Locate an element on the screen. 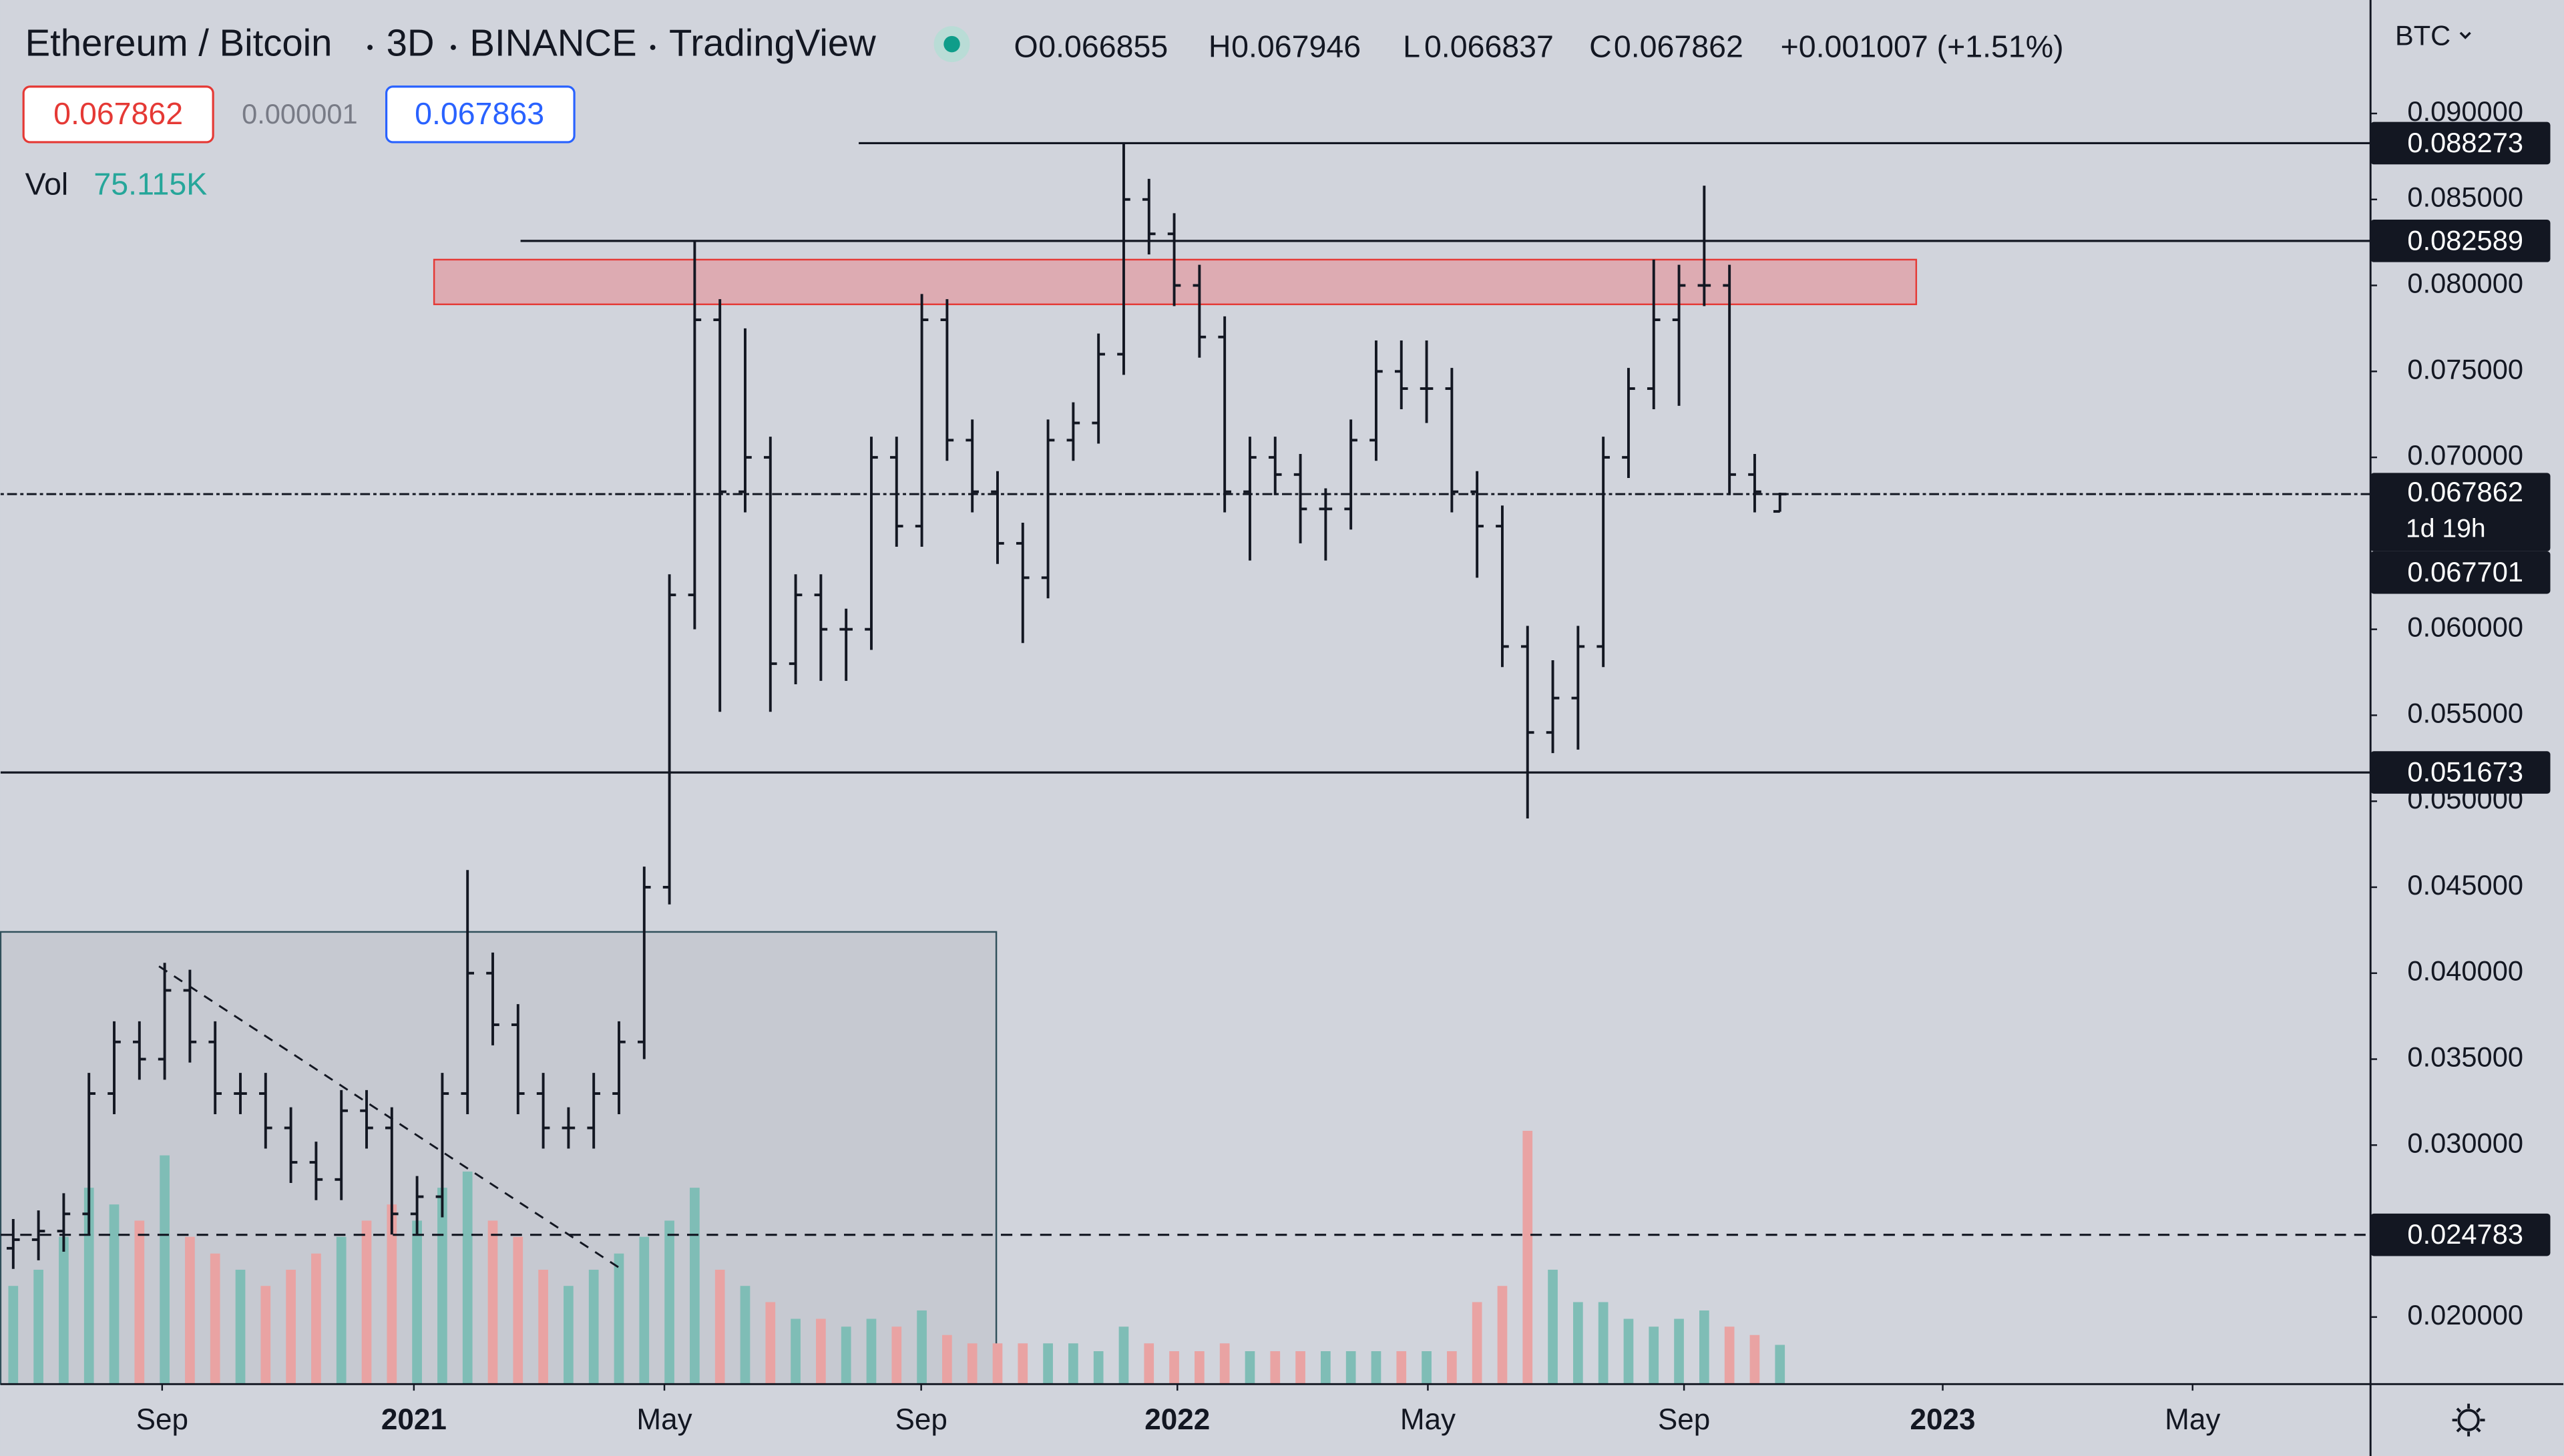 This screenshot has height=1456, width=2564. exchange: BINANCE is located at coordinates (552, 42).